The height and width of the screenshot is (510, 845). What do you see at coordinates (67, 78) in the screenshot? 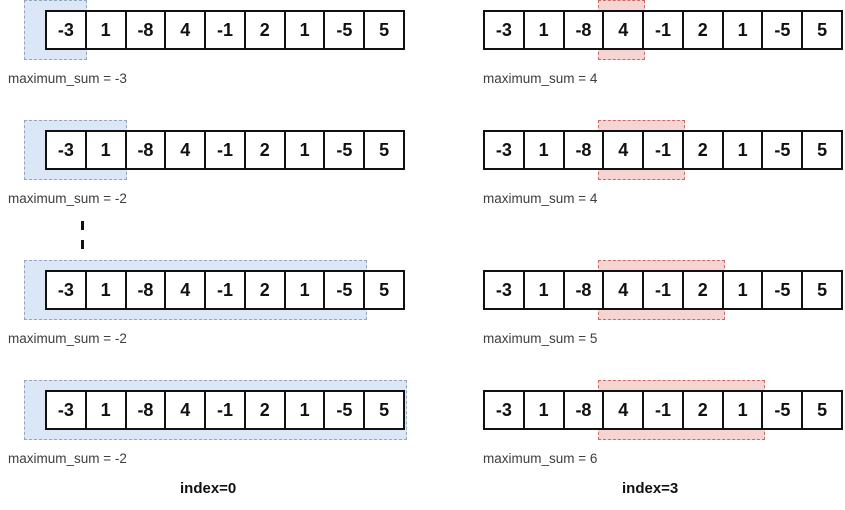
I see `maximum-sum-label: maximum_sum = -3` at bounding box center [67, 78].